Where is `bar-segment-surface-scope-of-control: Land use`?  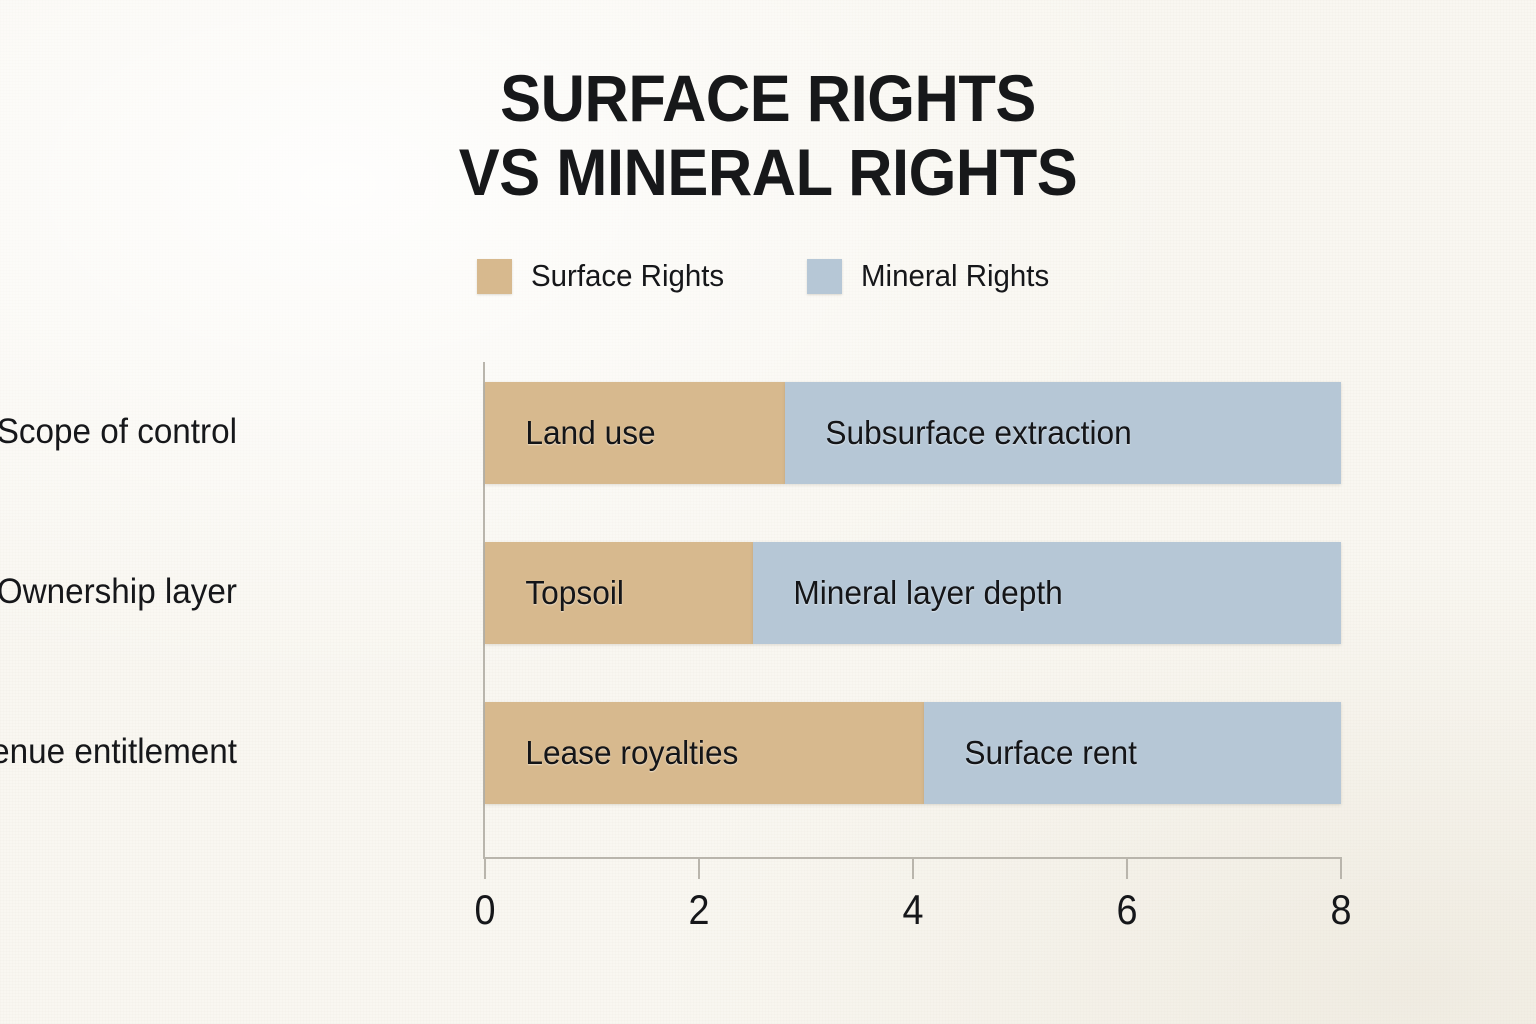
bar-segment-surface-scope-of-control: Land use is located at coordinates (635, 433).